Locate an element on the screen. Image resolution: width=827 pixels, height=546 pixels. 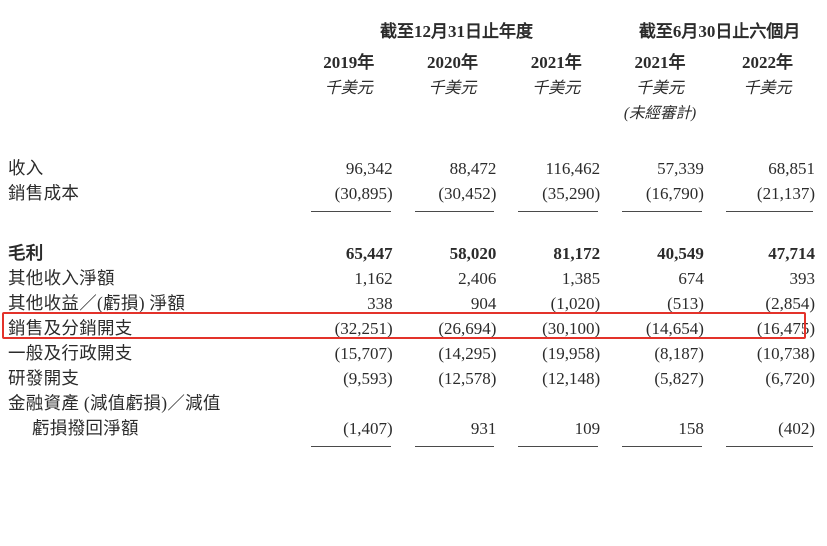
header-bottom-spacer is located at coordinates (413, 138).